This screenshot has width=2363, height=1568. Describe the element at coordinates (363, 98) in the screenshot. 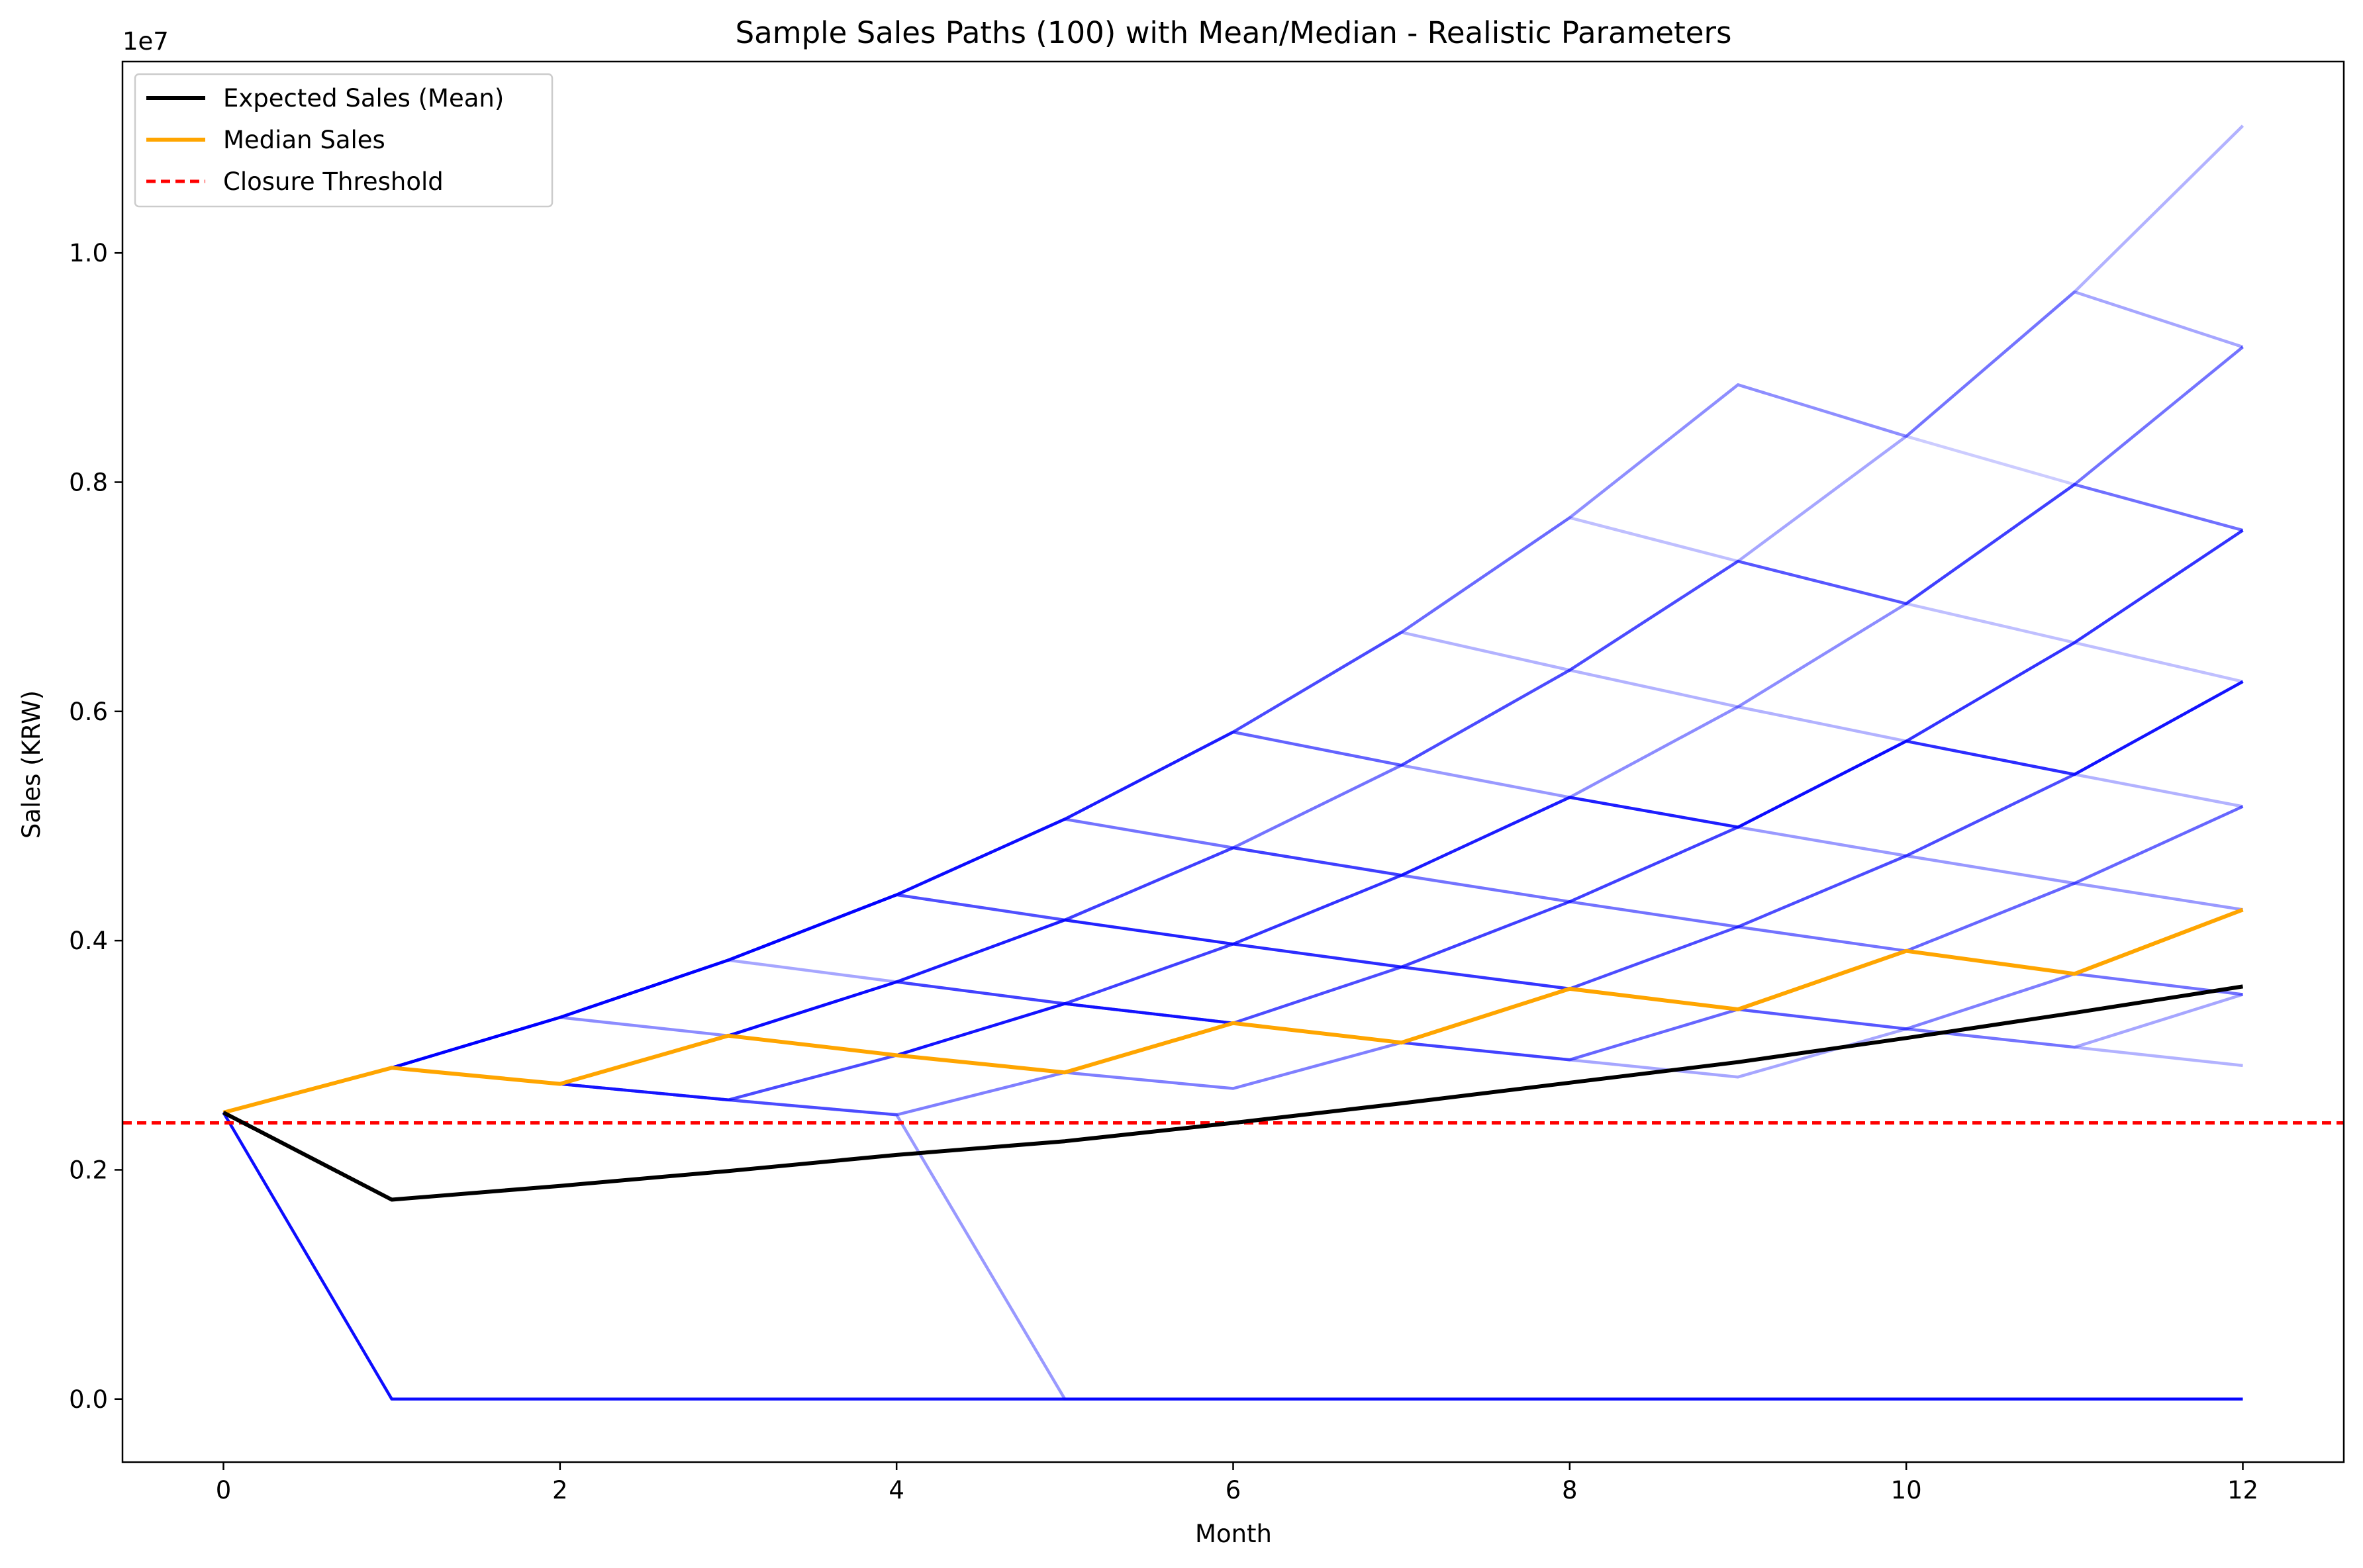

I see `legend-mean-label: Expected Sales (Mean)` at that location.